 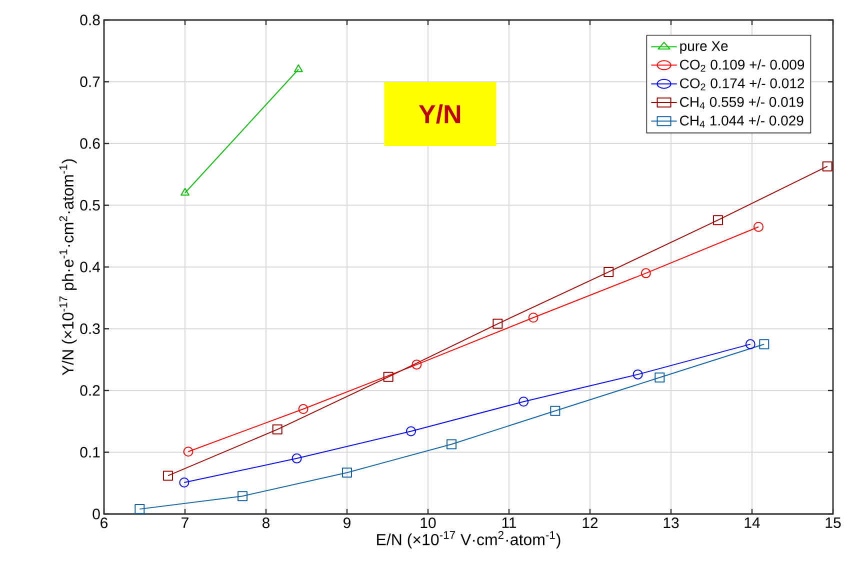 I want to click on y-tick-label: 0.4, so click(x=90, y=267).